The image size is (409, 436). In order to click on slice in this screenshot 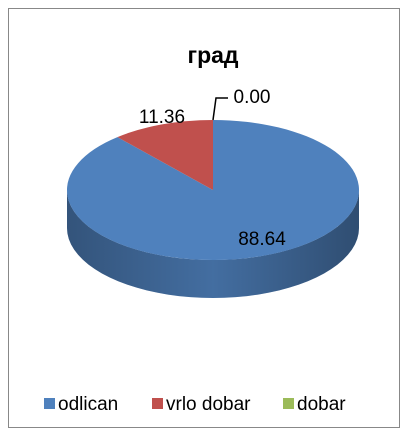, I will do `click(165, 155)`.